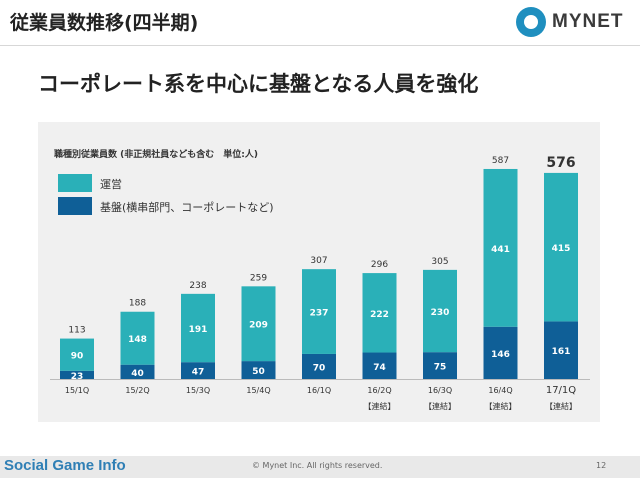 Image resolution: width=640 pixels, height=478 pixels. I want to click on bar-foundation-17/1Q, so click(561, 350).